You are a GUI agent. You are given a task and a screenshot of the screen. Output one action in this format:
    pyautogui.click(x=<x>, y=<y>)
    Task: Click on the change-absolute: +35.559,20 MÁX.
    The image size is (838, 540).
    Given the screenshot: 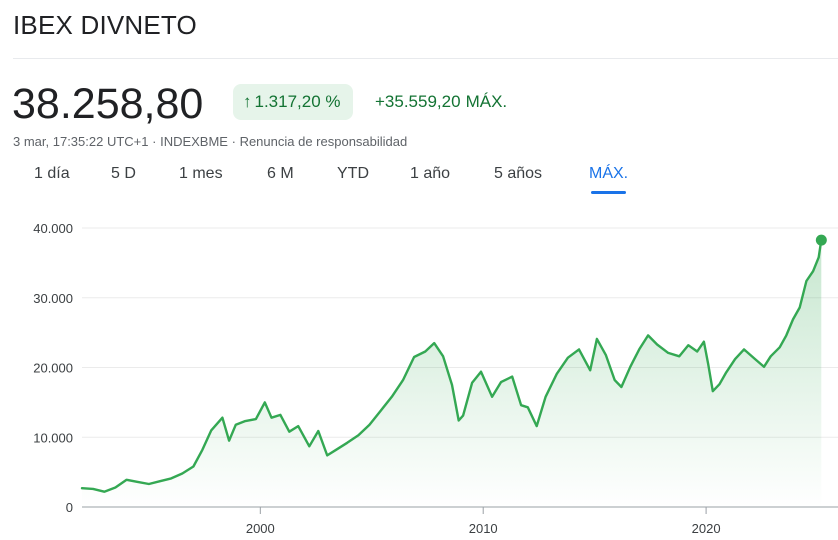 What is the action you would take?
    pyautogui.click(x=441, y=102)
    